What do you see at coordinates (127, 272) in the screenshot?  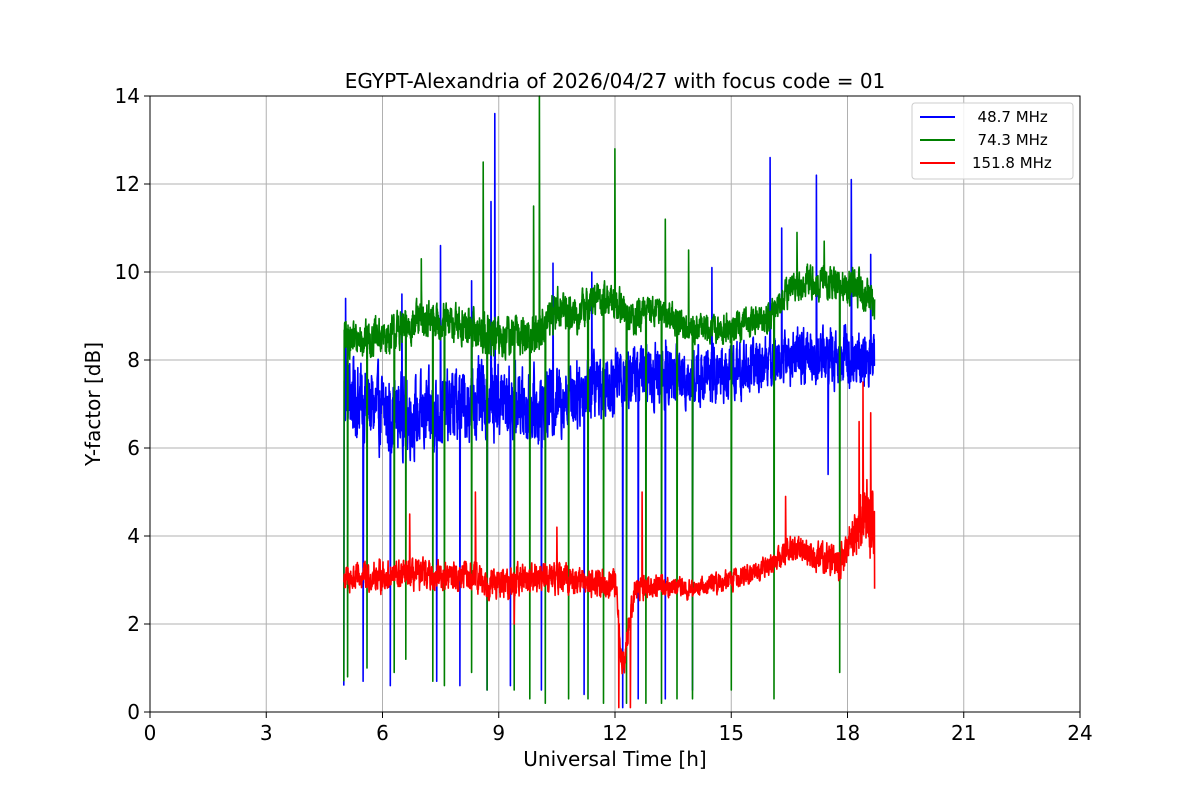 I see `y-tick-label: 10` at bounding box center [127, 272].